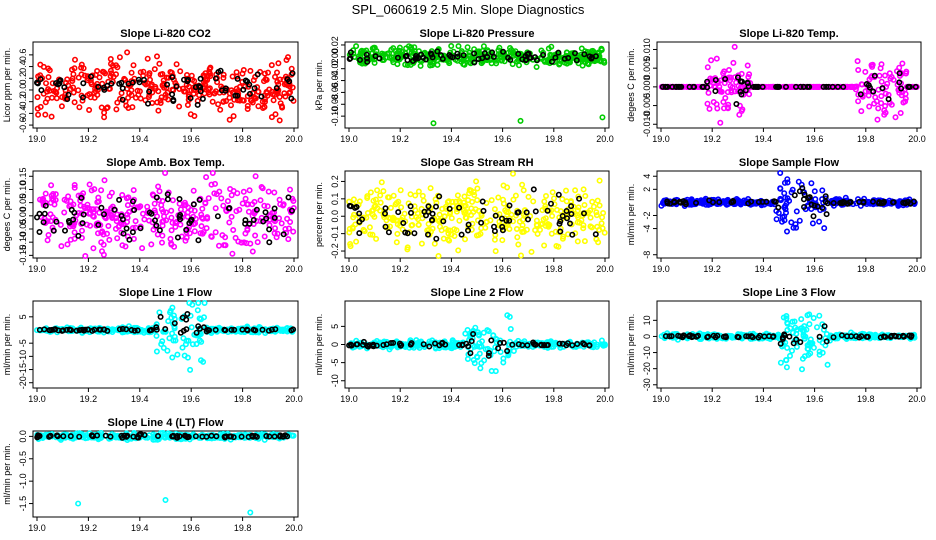 This screenshot has width=936, height=540. What do you see at coordinates (23, 216) in the screenshot?
I see `y-tick-label: 0.00` at bounding box center [23, 216].